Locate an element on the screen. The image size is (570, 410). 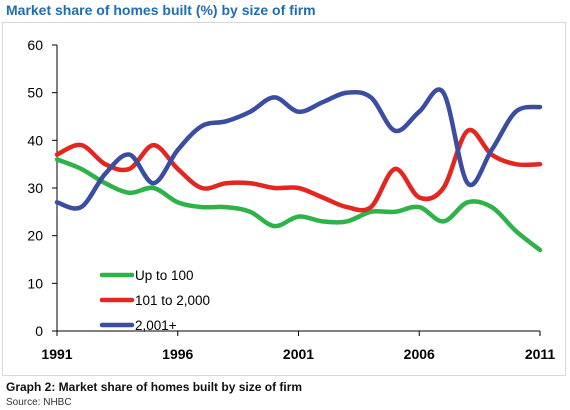
legend-label: 101 to 2,000 is located at coordinates (172, 300).